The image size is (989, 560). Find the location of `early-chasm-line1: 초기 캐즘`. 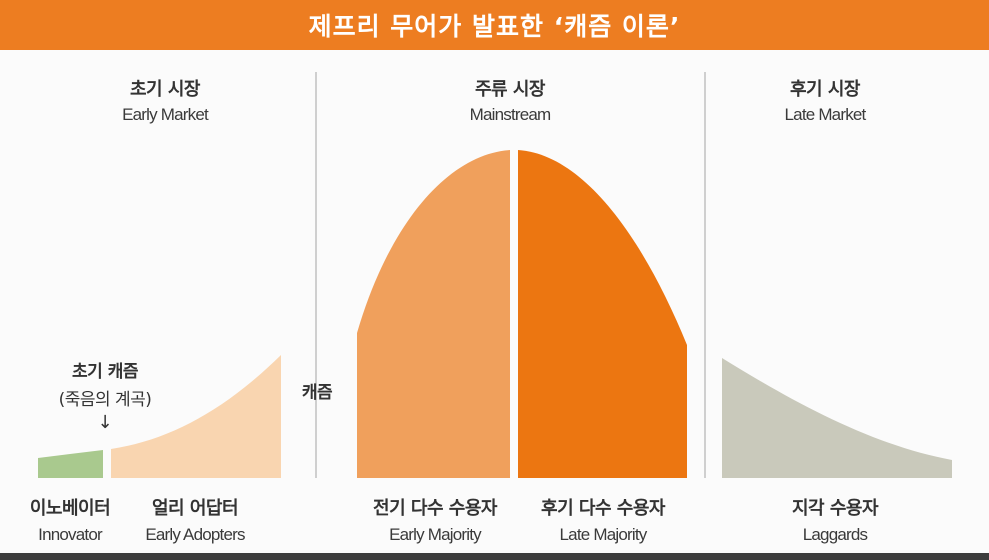

early-chasm-line1: 초기 캐즘 is located at coordinates (105, 372).